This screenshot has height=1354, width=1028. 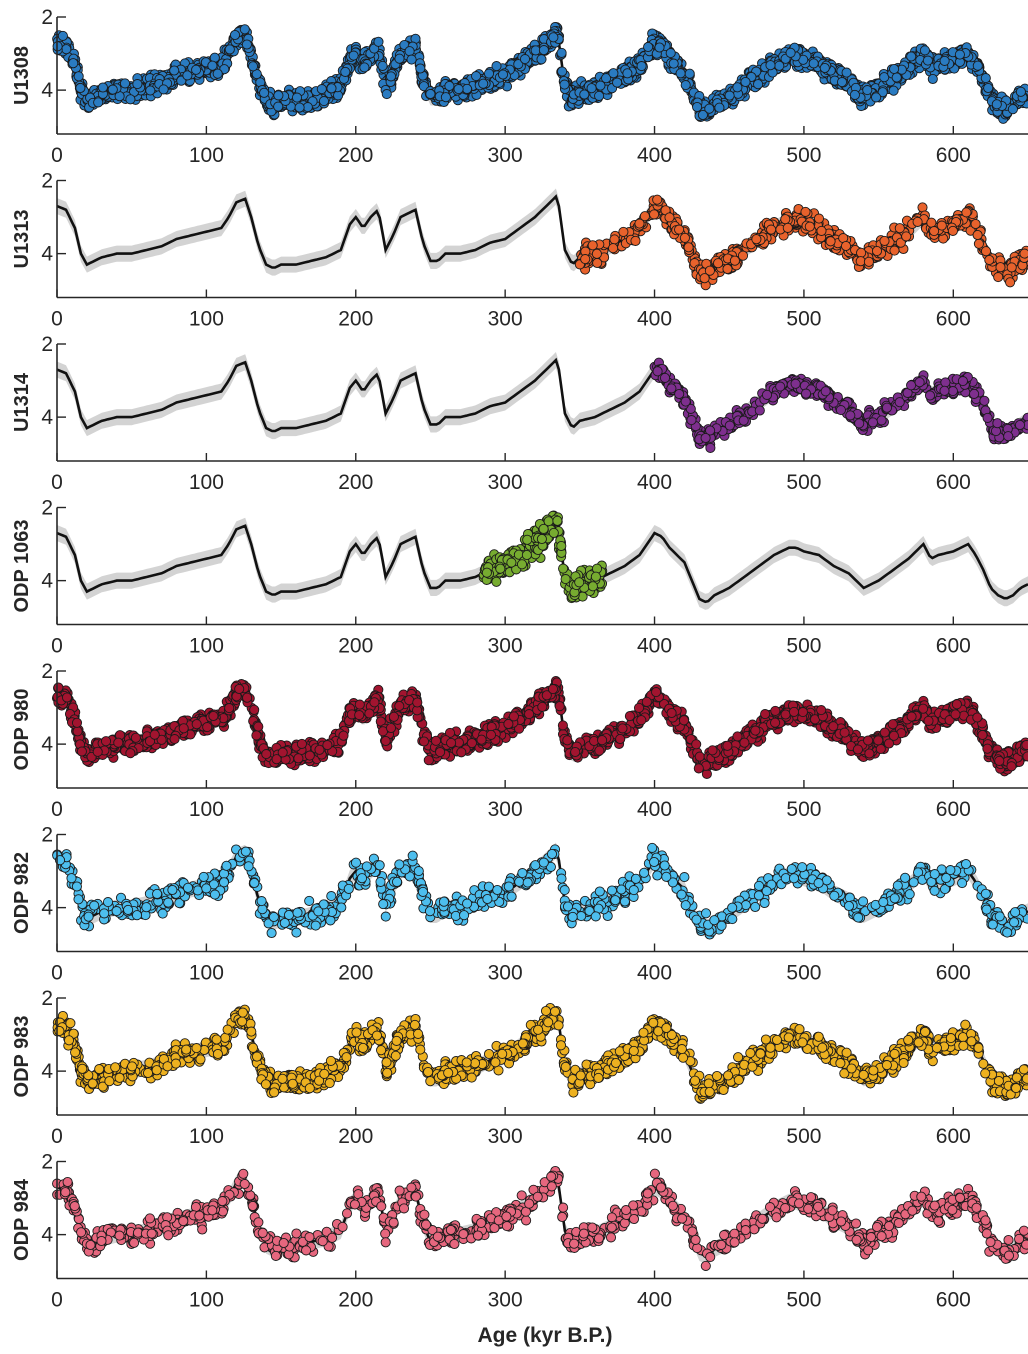 I want to click on x-tick-label: 400, so click(x=654, y=482).